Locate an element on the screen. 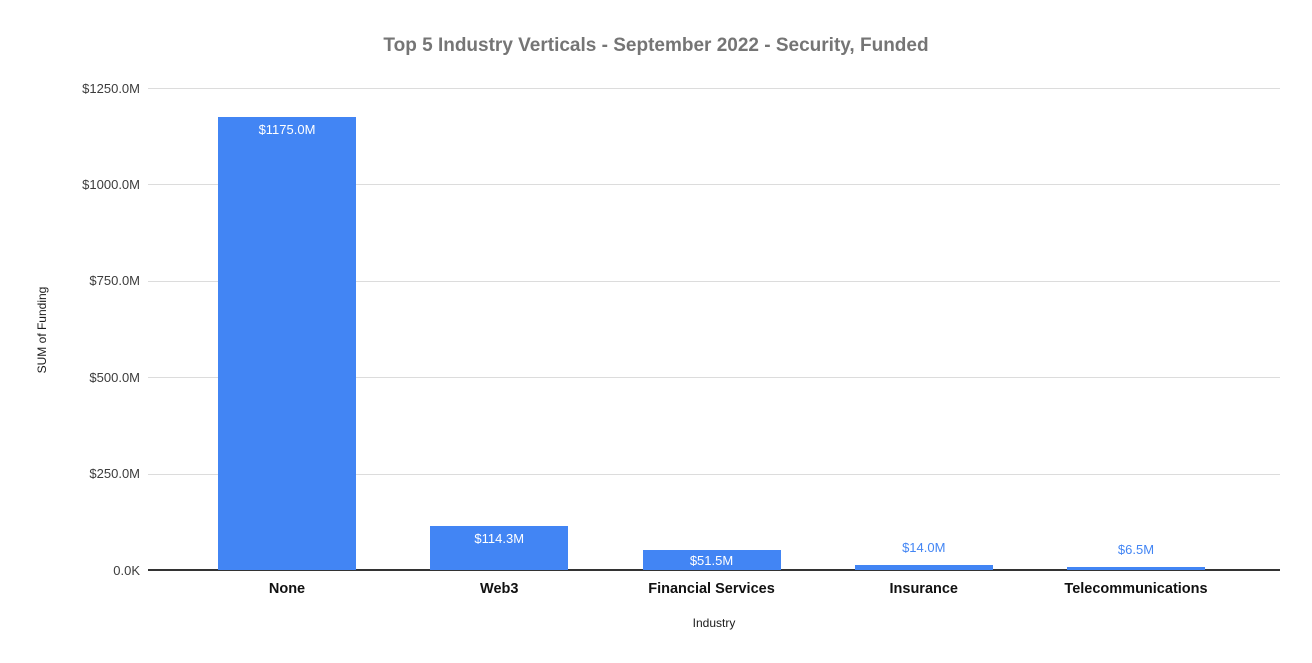 The image size is (1312, 663). bar-insurance is located at coordinates (923, 567).